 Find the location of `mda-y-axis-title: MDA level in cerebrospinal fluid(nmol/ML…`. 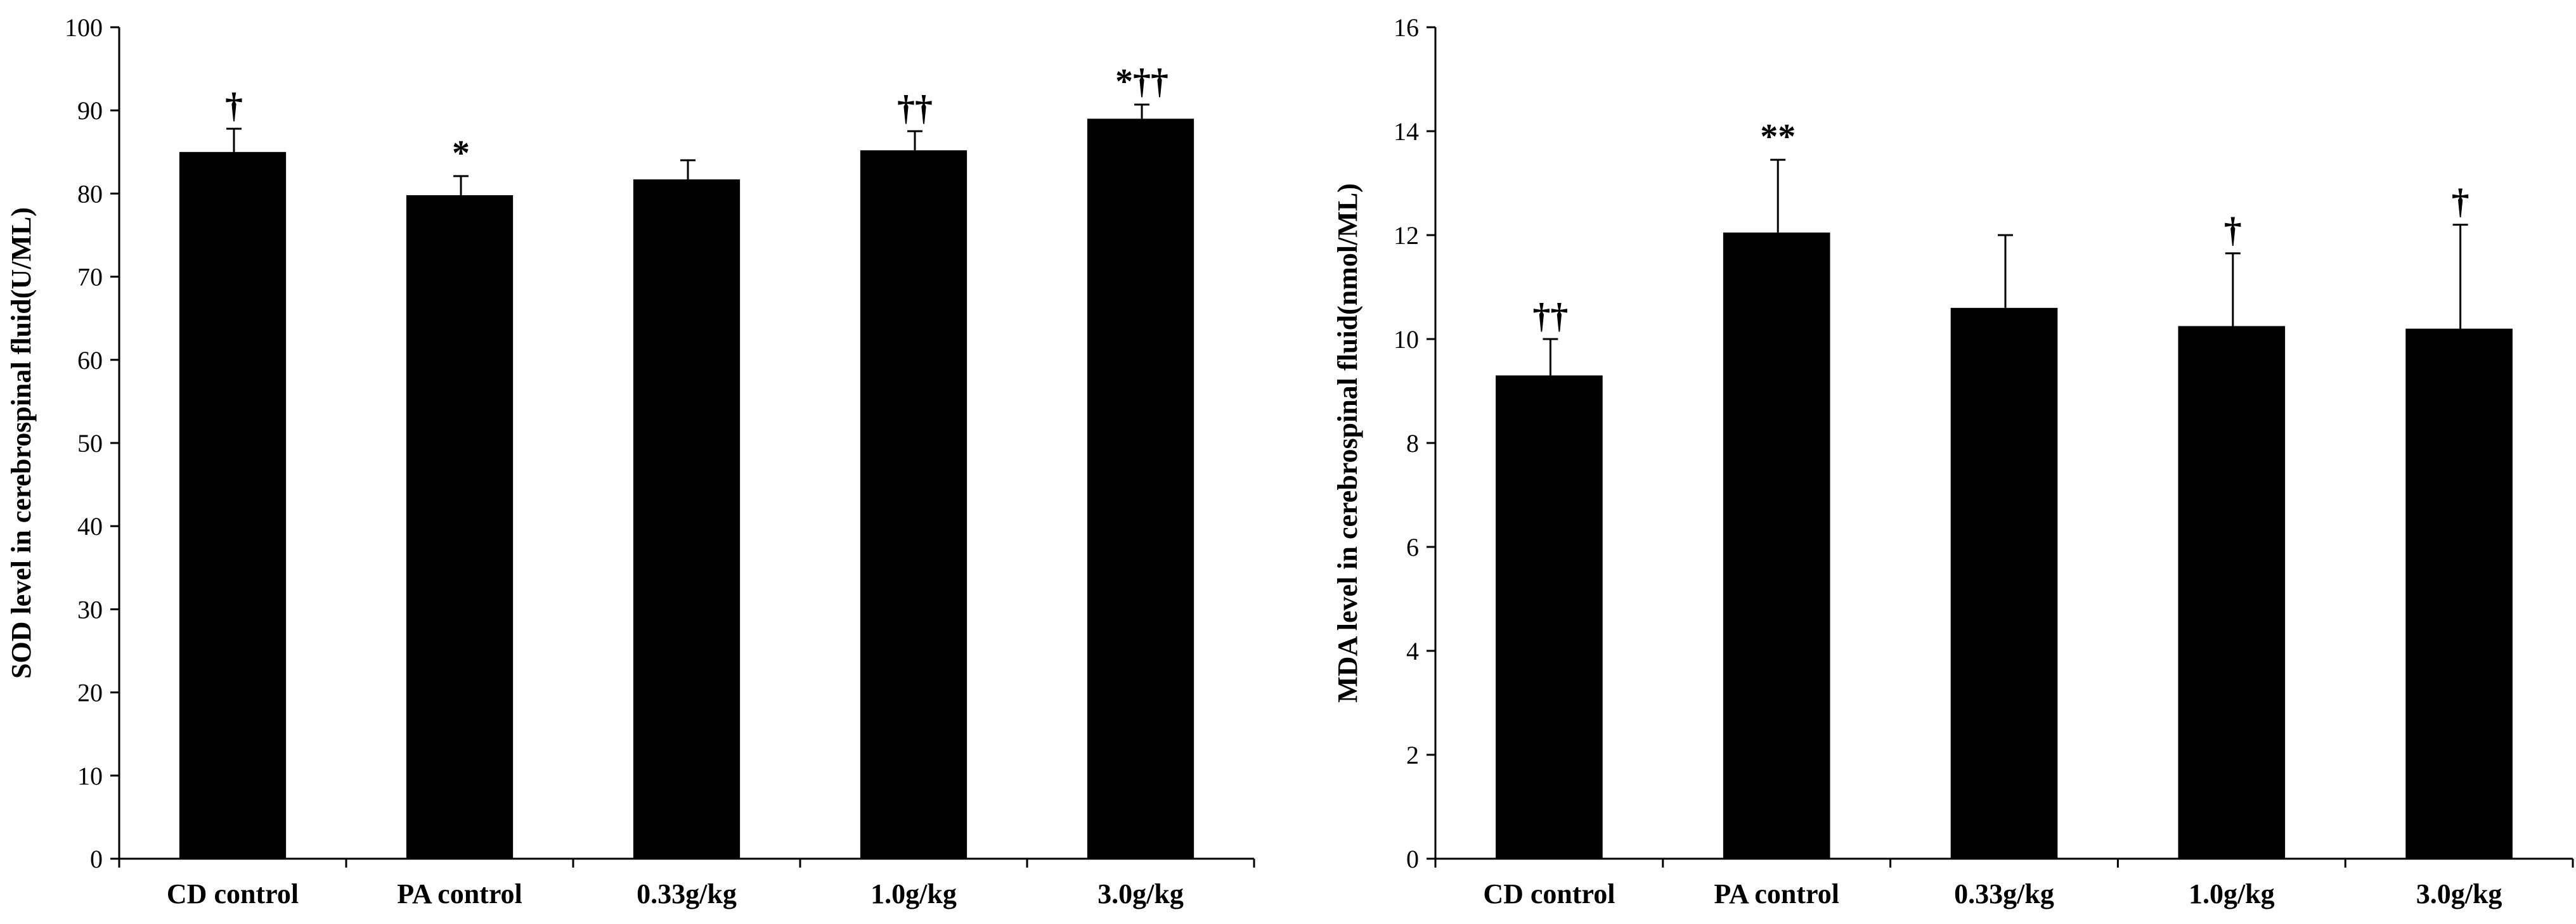

mda-y-axis-title: MDA level in cerebrospinal fluid(nmol/ML… is located at coordinates (1347, 443).